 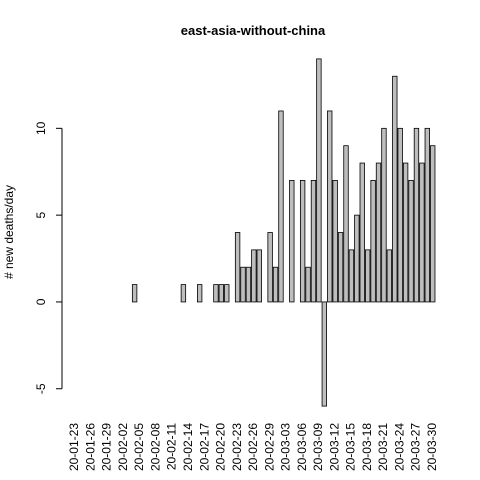 What do you see at coordinates (399, 447) in the screenshot?
I see `x-tick-label: 20-03-24` at bounding box center [399, 447].